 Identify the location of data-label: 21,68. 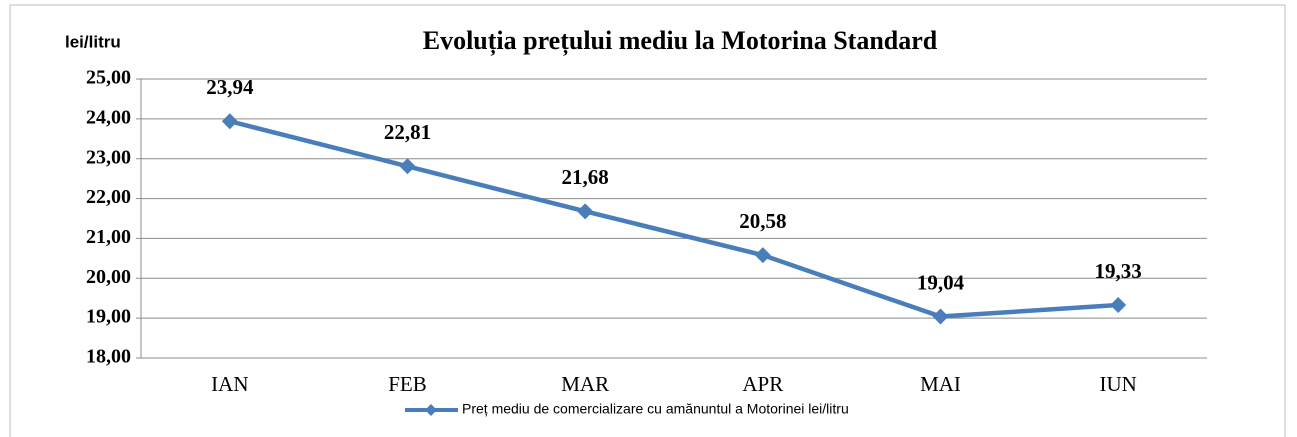
(585, 177).